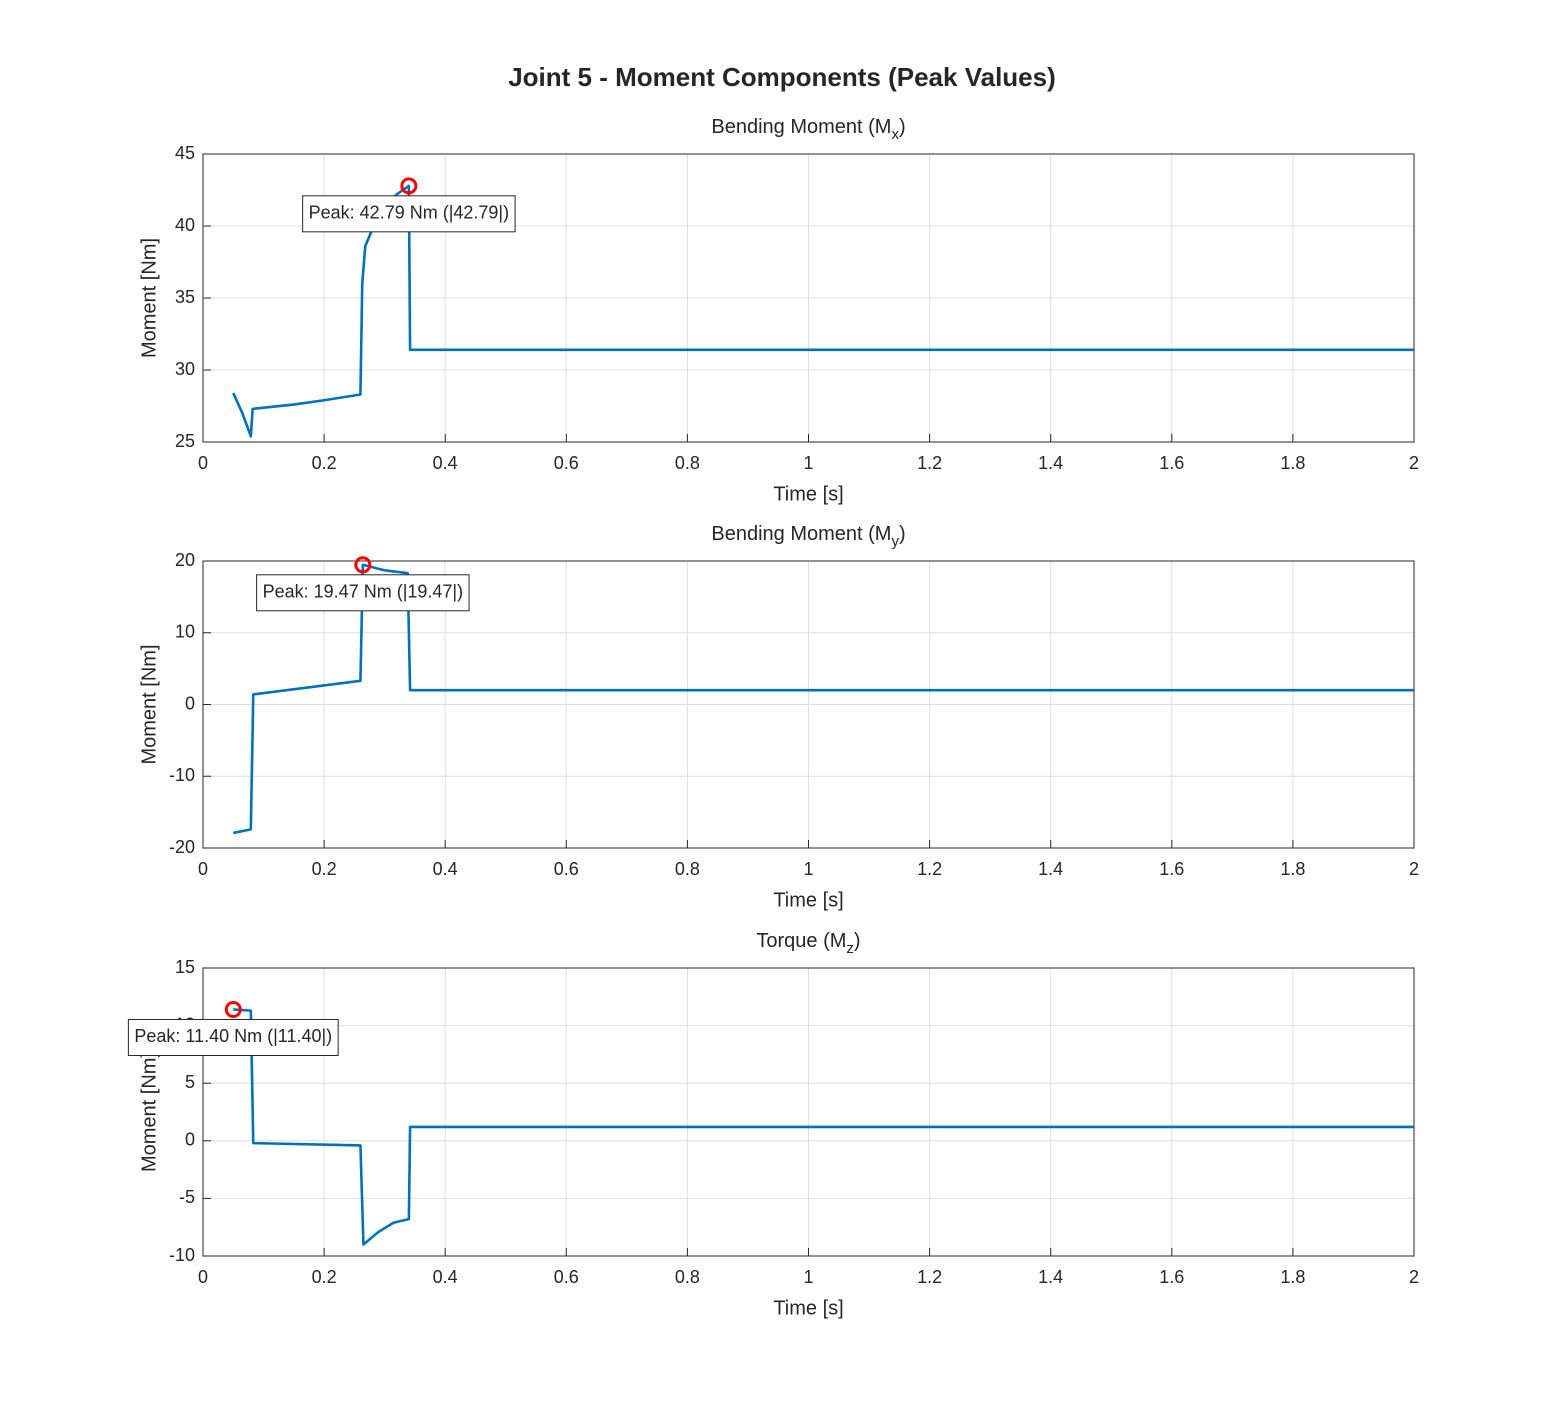 Image resolution: width=1563 pixels, height=1406 pixels. What do you see at coordinates (185, 441) in the screenshot?
I see `y-tick-label: 25` at bounding box center [185, 441].